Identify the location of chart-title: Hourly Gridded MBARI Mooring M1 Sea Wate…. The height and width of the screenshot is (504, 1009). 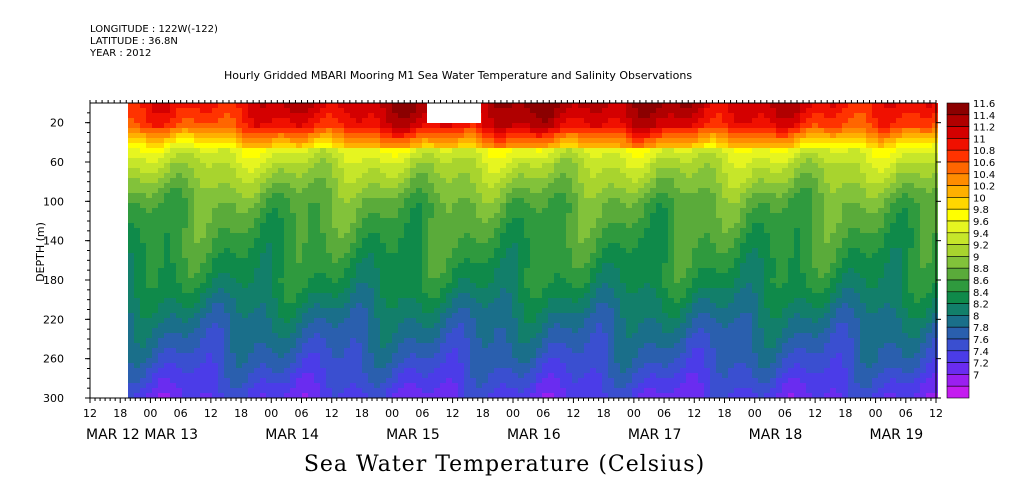
(458, 75).